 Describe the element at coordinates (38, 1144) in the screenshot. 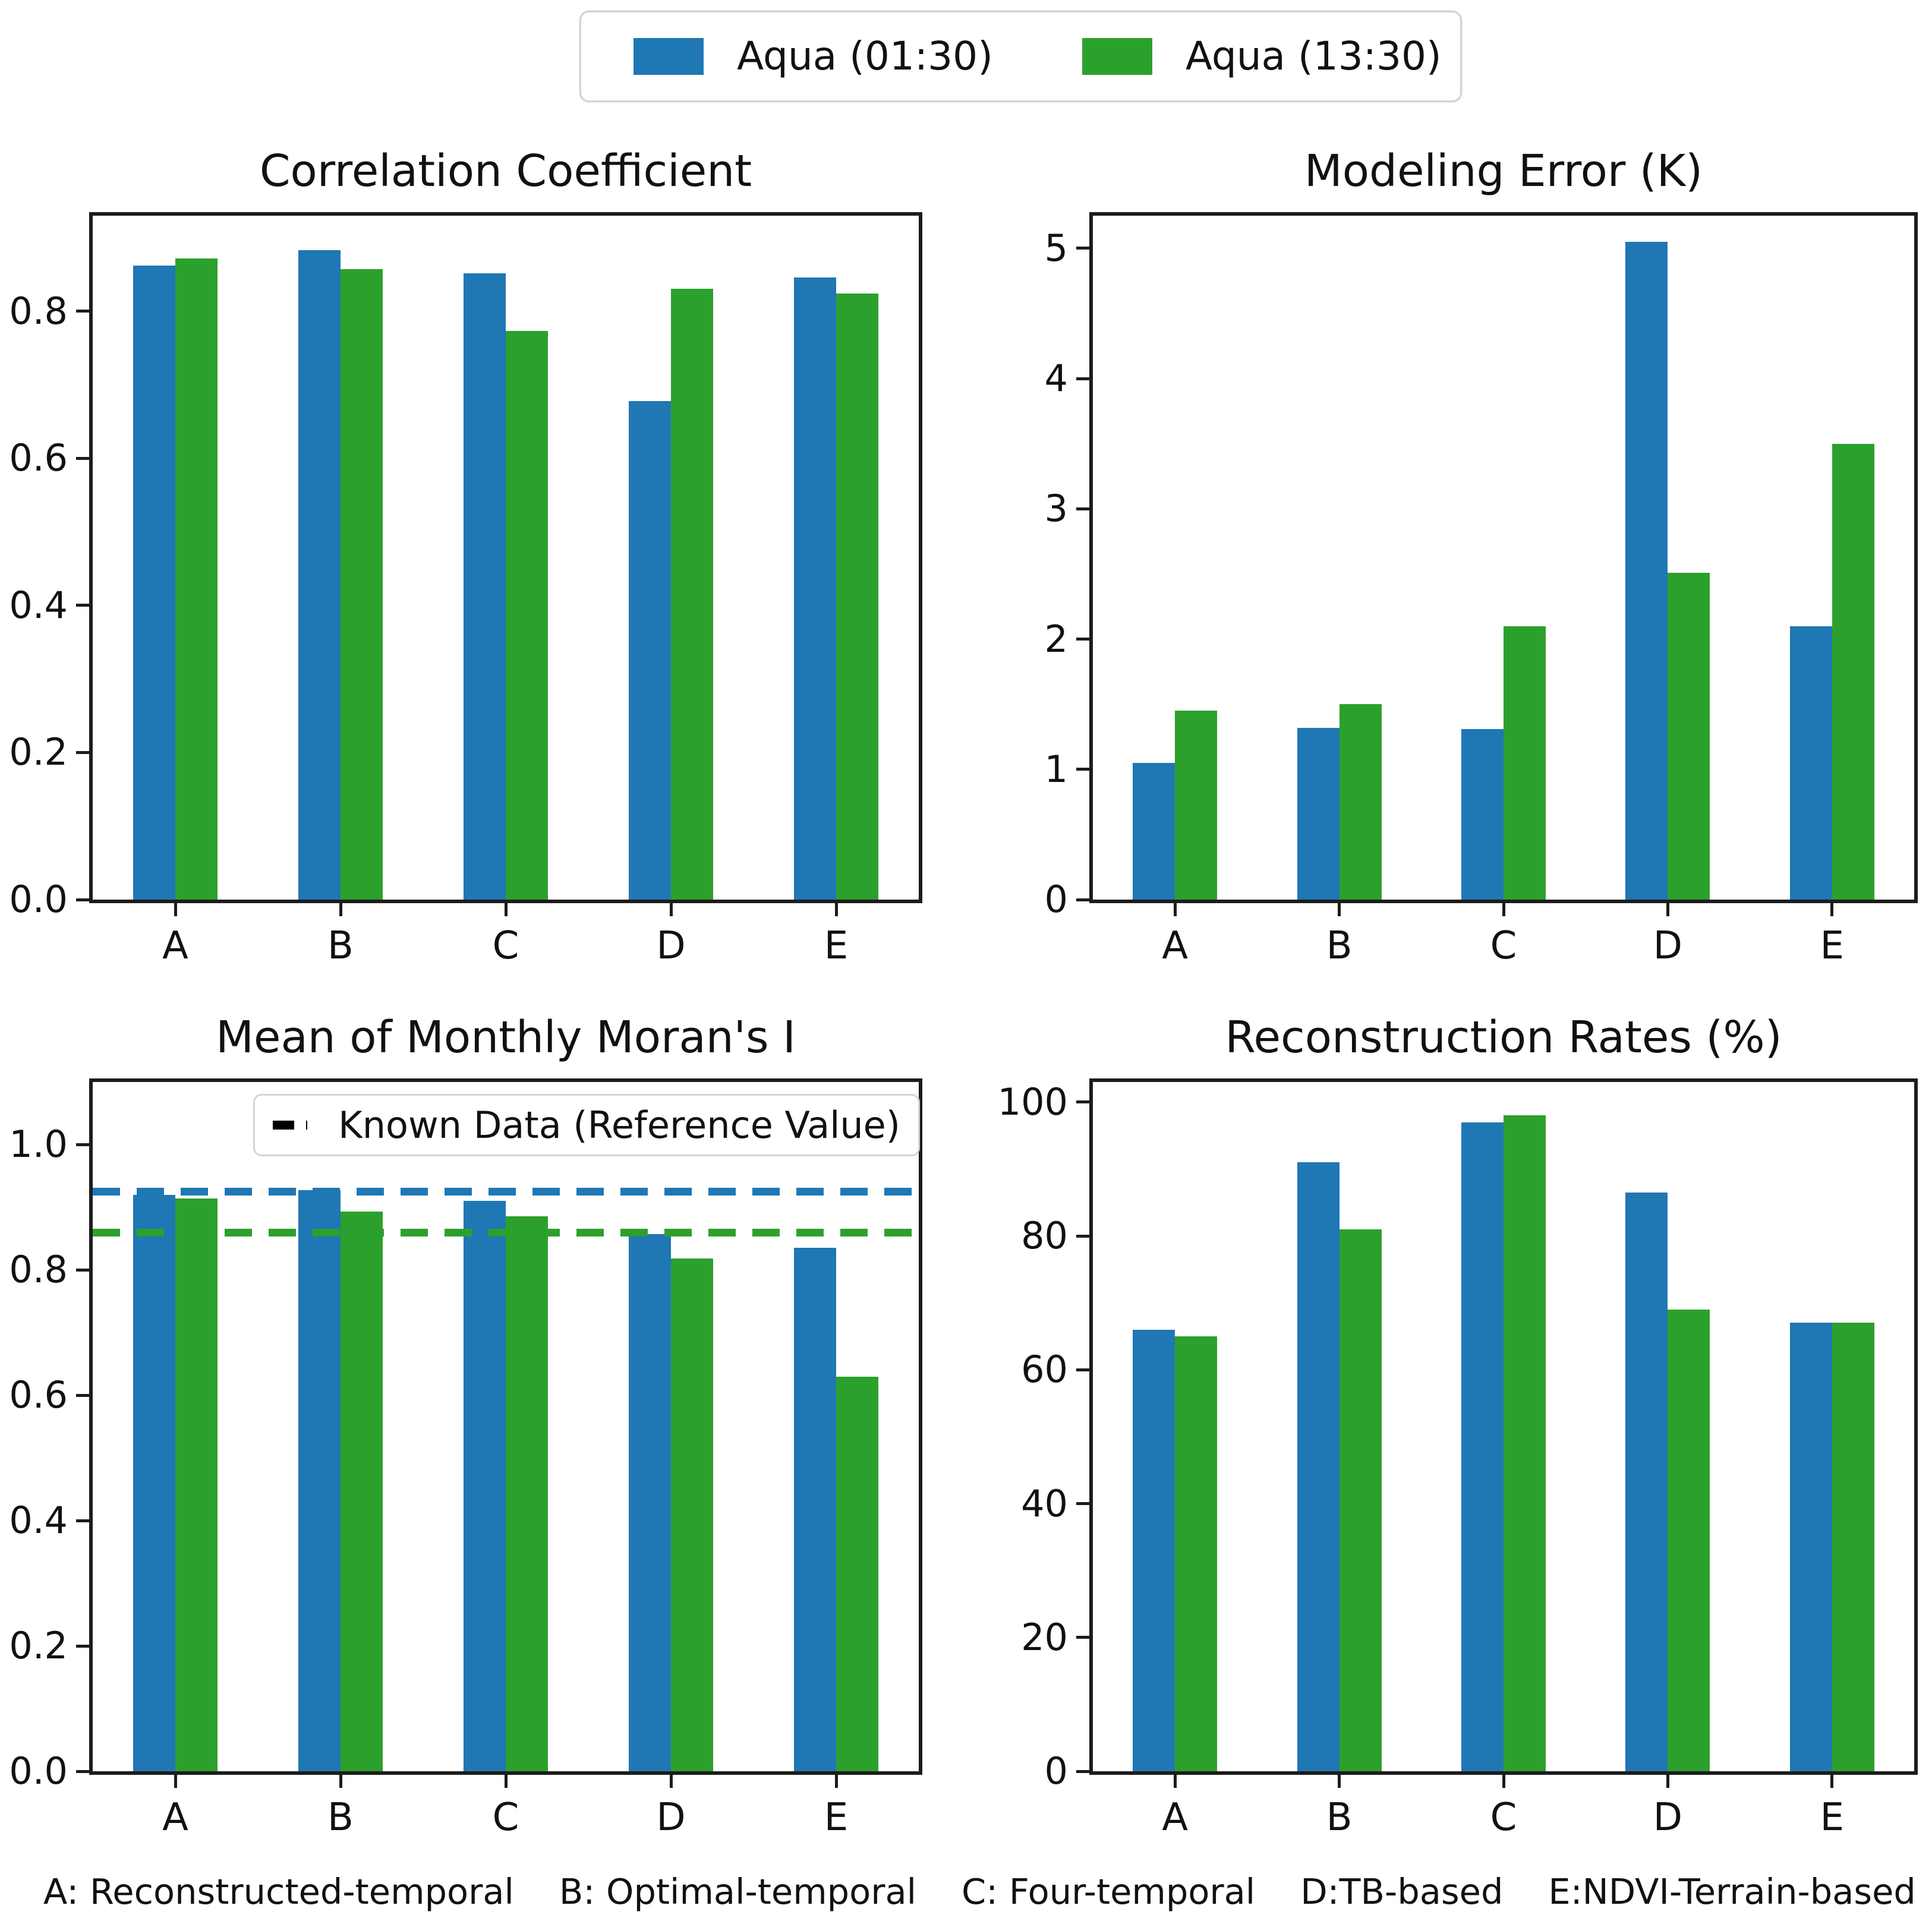

I see `y-tick-label: 1.0` at that location.